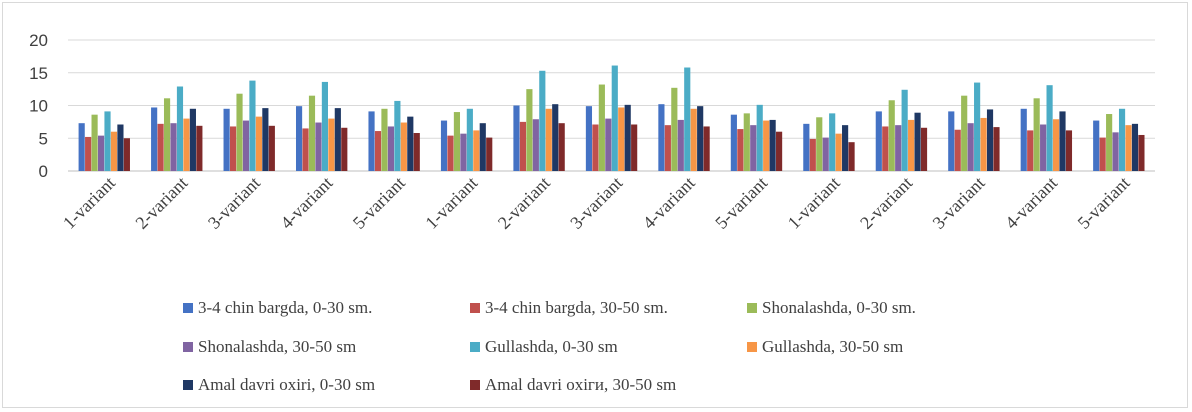 This screenshot has width=1192, height=412. I want to click on legend-label: Amal davri oxiги, 30-50 sm, so click(580, 384).